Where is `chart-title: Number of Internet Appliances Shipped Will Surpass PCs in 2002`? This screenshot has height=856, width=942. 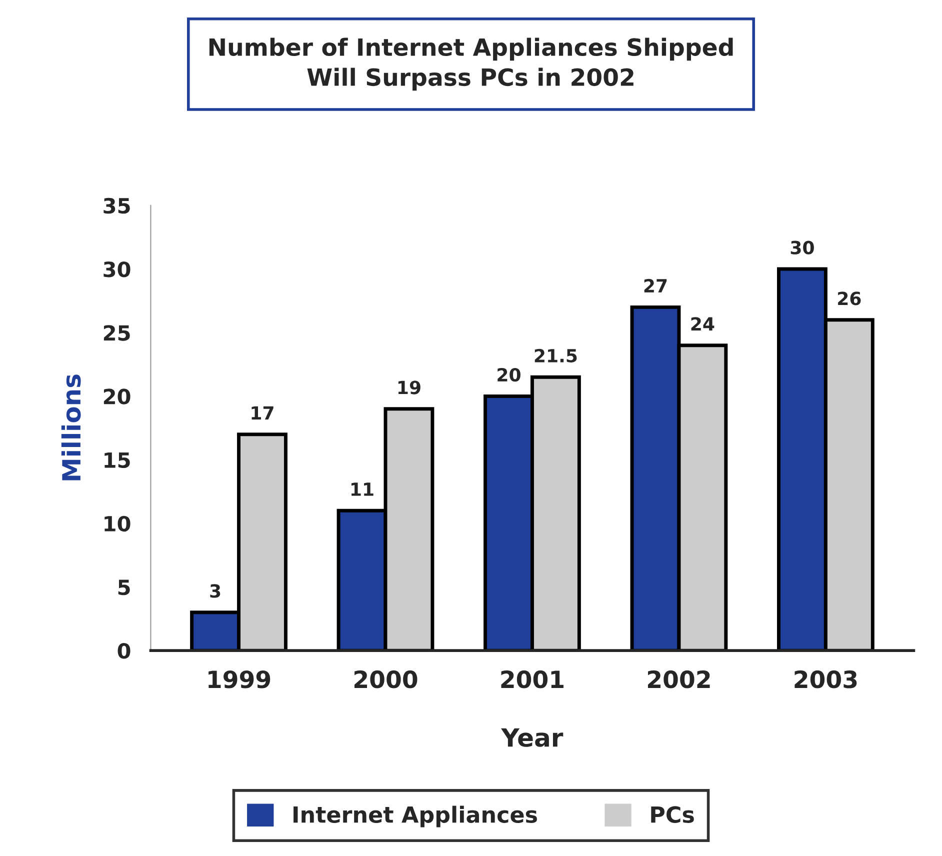 chart-title: Number of Internet Appliances Shipped Will Surpass PCs in 2002 is located at coordinates (471, 64).